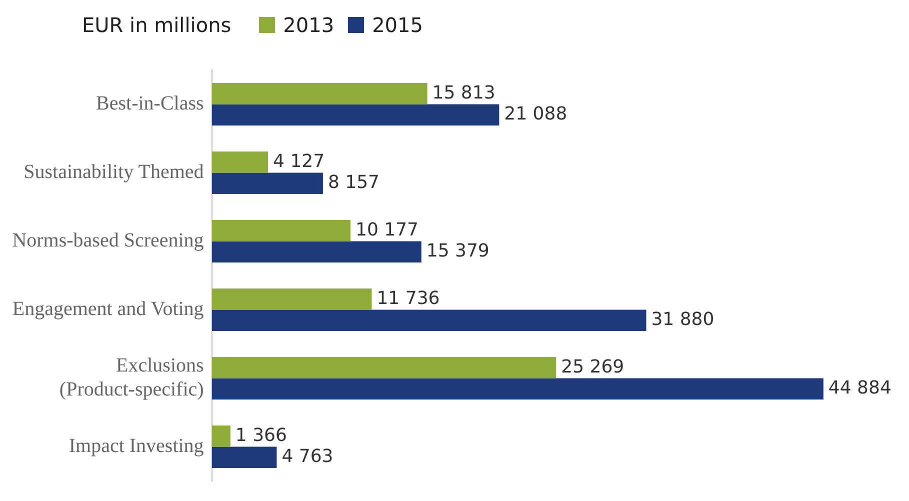  Describe the element at coordinates (136, 446) in the screenshot. I see `y-tick-label: Impact Investing` at that location.